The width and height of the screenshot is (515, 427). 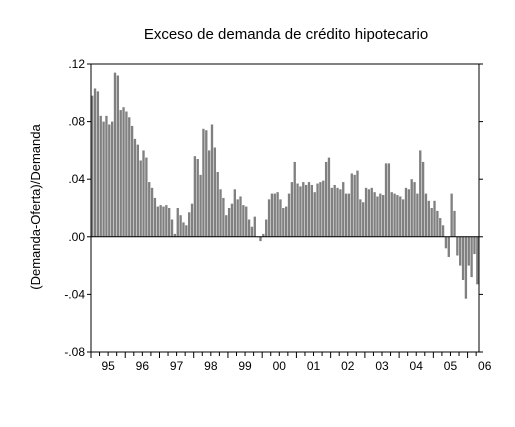 What do you see at coordinates (76, 179) in the screenshot?
I see `y-tick-label: .04` at bounding box center [76, 179].